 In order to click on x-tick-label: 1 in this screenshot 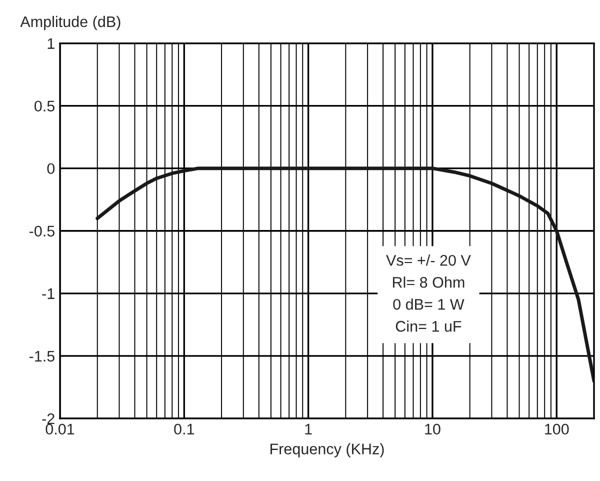, I will do `click(308, 429)`.